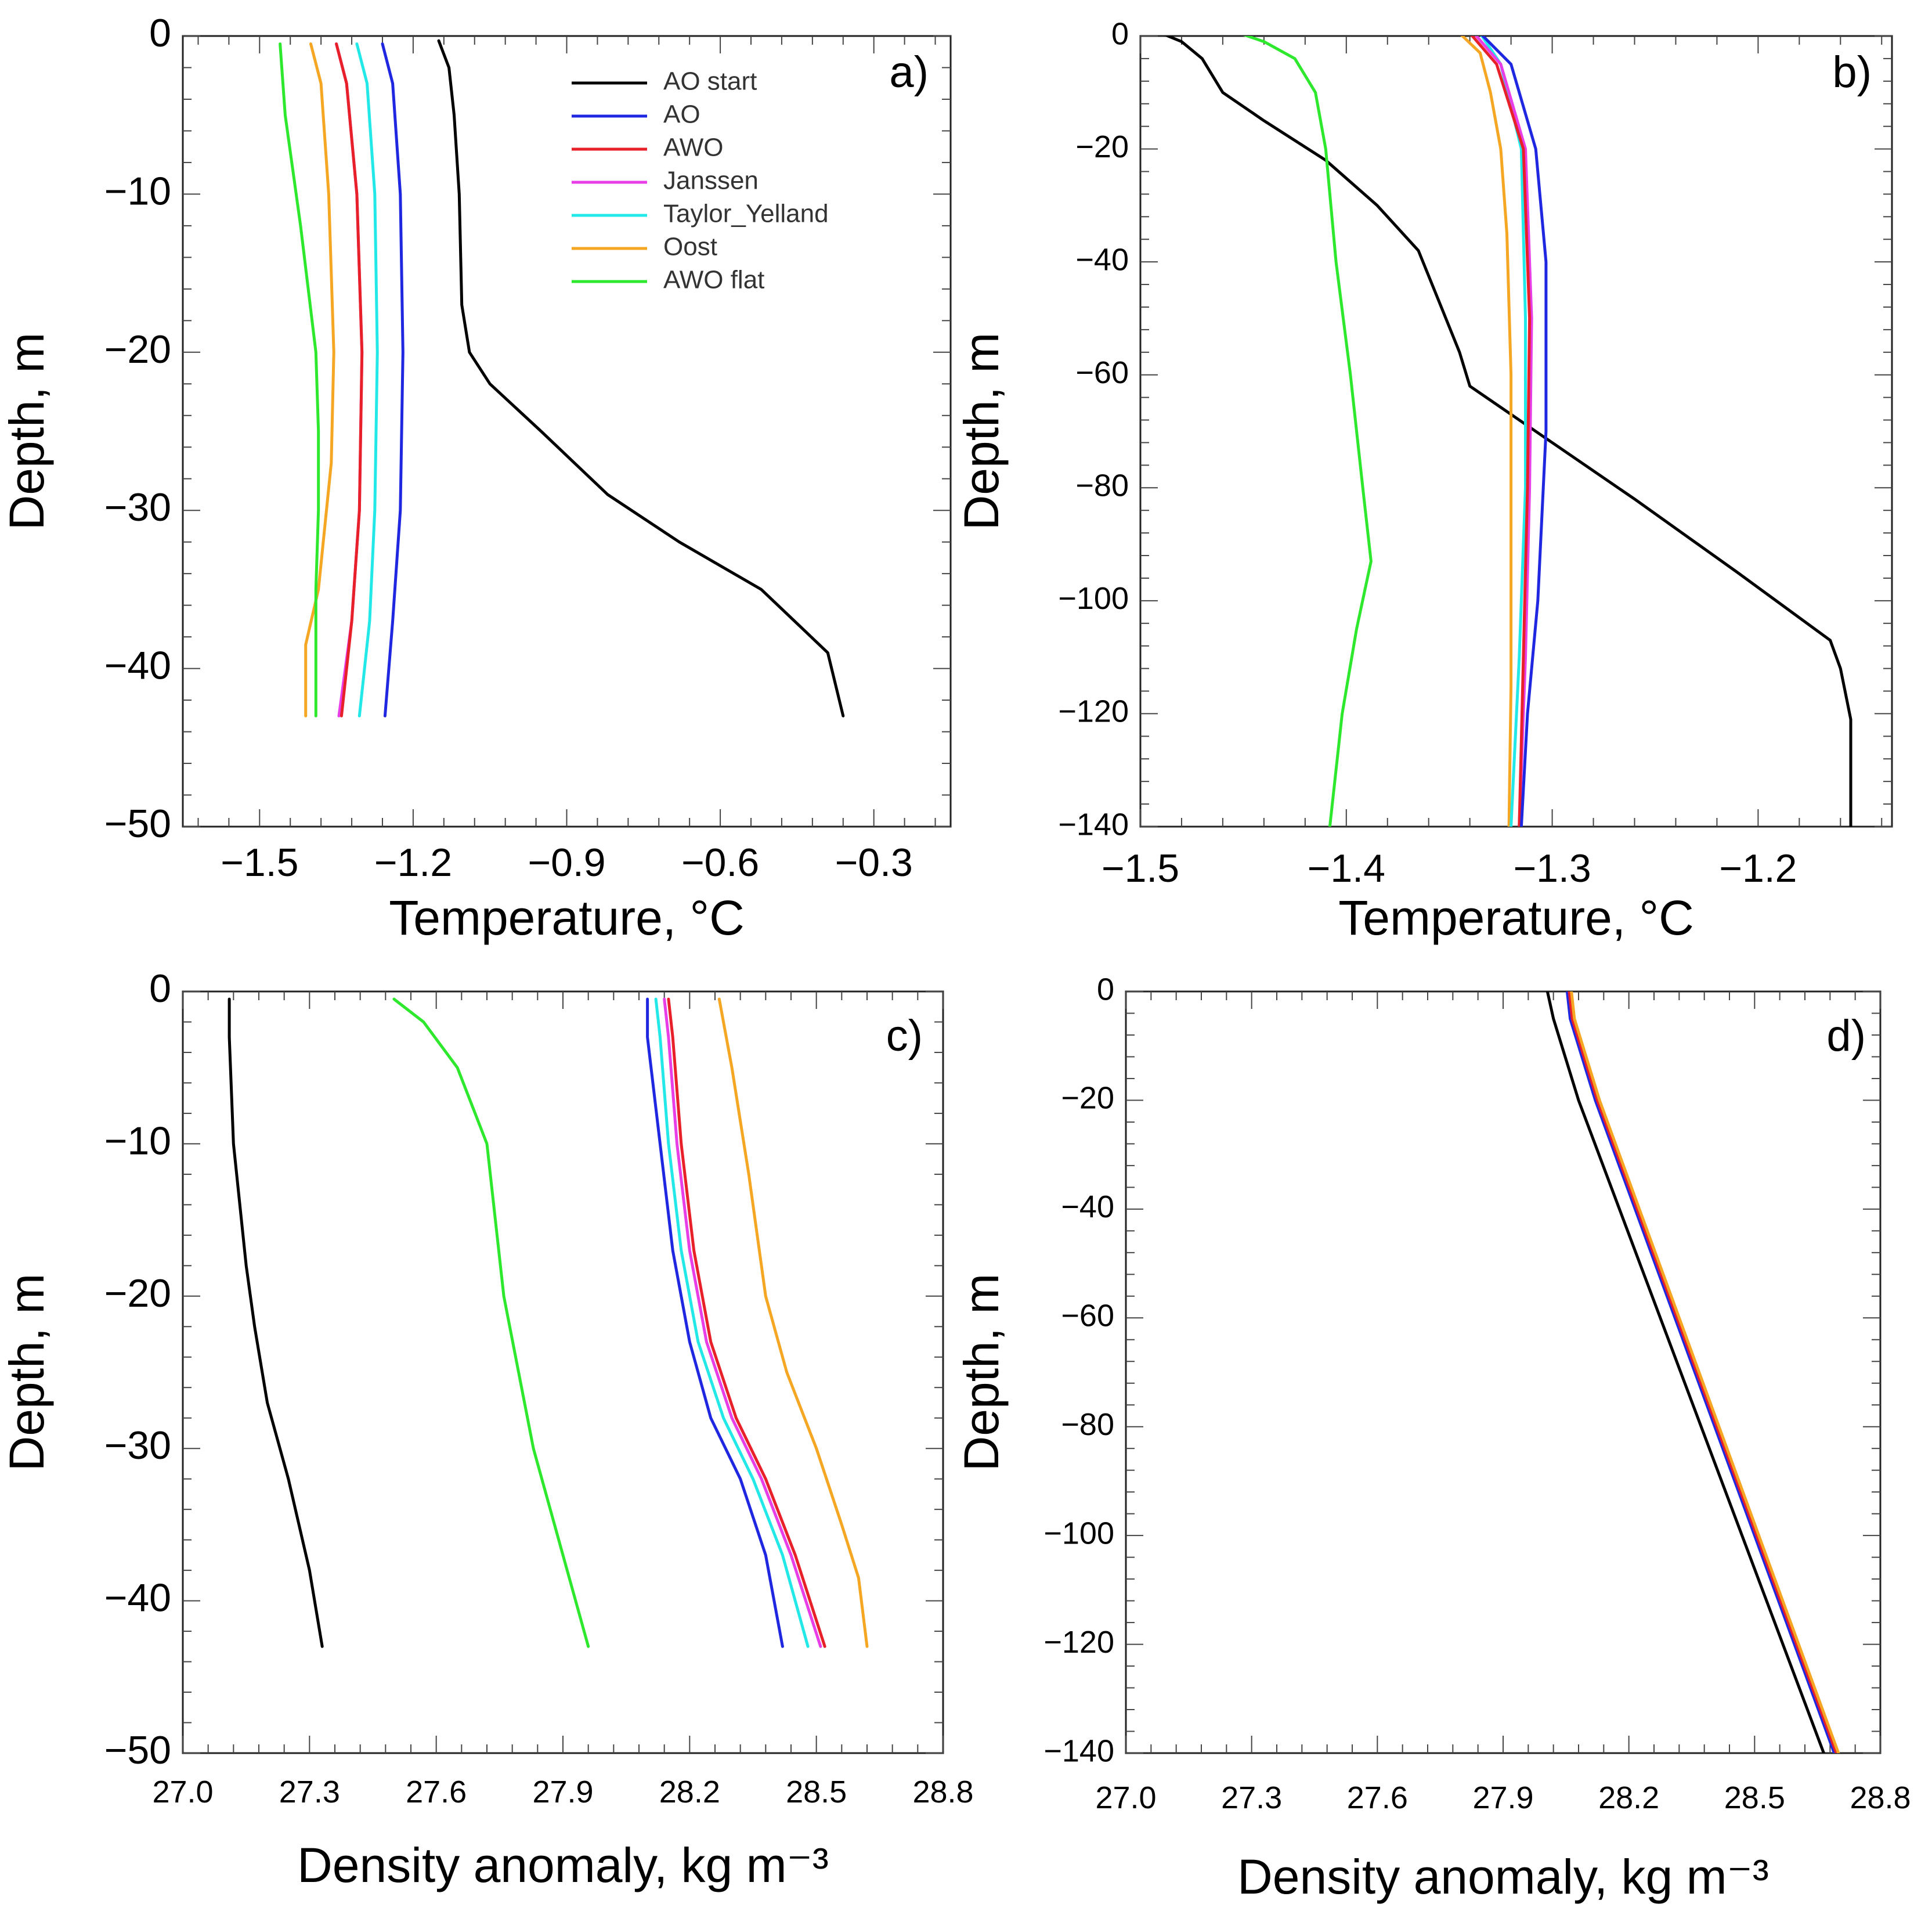 The width and height of the screenshot is (1932, 1929). Describe the element at coordinates (681, 115) in the screenshot. I see `legend-entry: AO` at that location.